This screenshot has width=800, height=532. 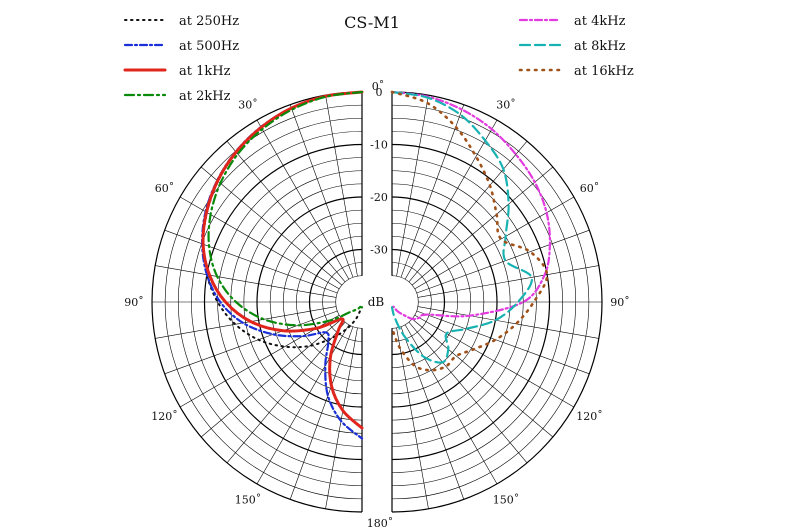 I want to click on radial-tick-label: -30, so click(x=379, y=250).